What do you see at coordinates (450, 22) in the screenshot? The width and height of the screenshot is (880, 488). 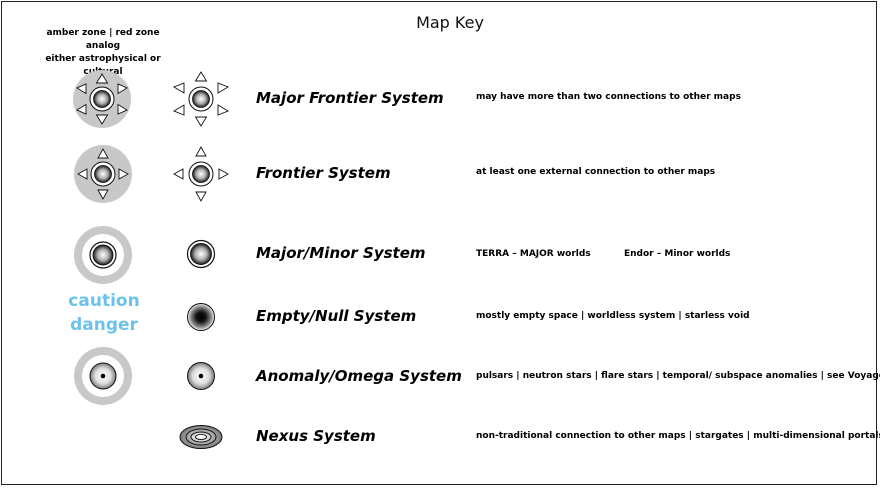 I see `page-title: Map Key` at bounding box center [450, 22].